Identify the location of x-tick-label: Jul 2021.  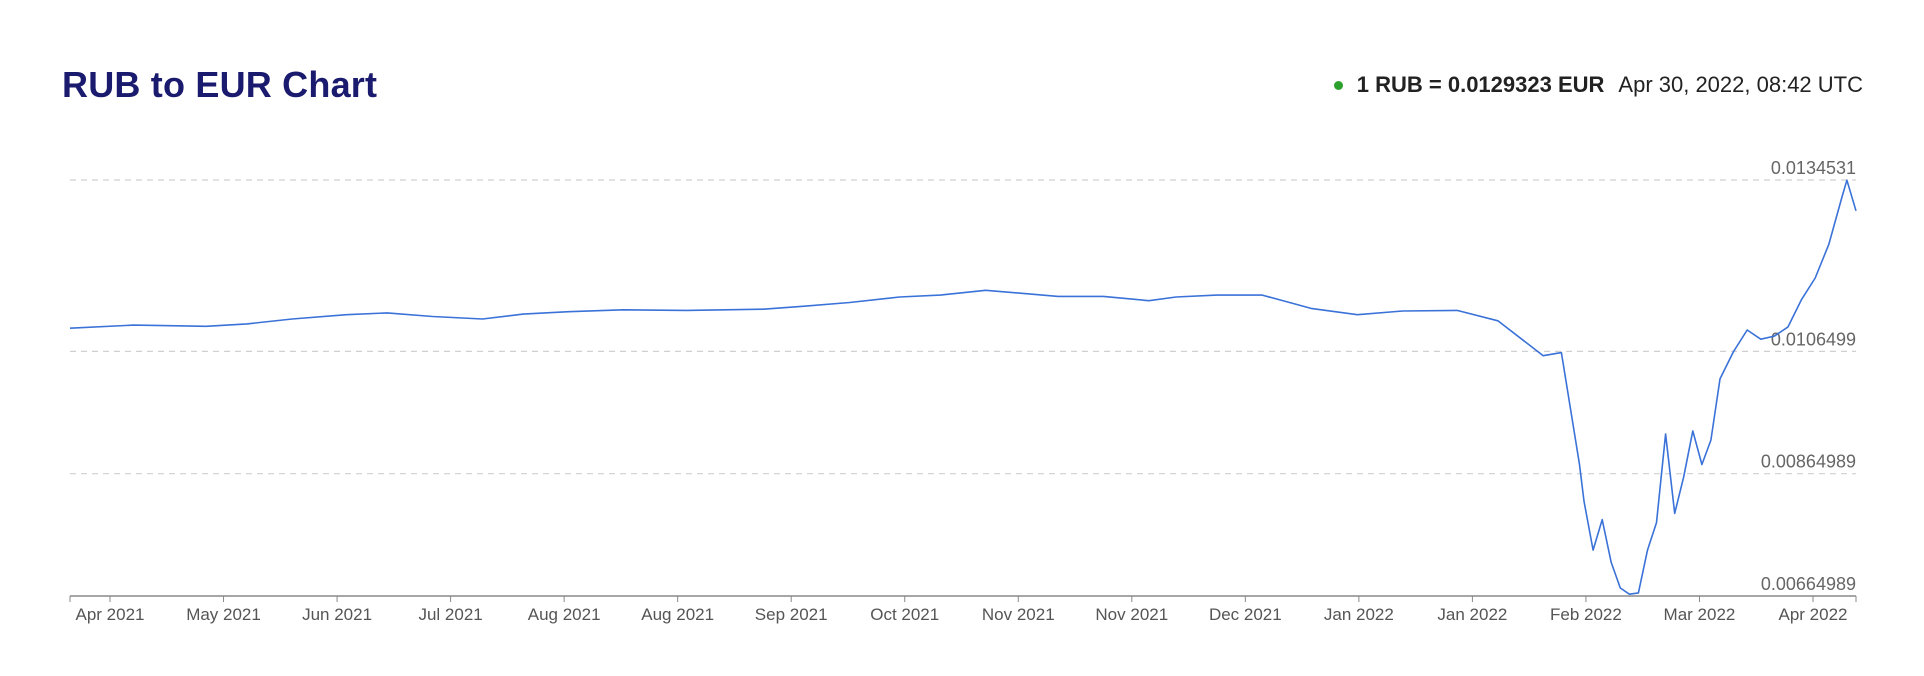
(450, 614).